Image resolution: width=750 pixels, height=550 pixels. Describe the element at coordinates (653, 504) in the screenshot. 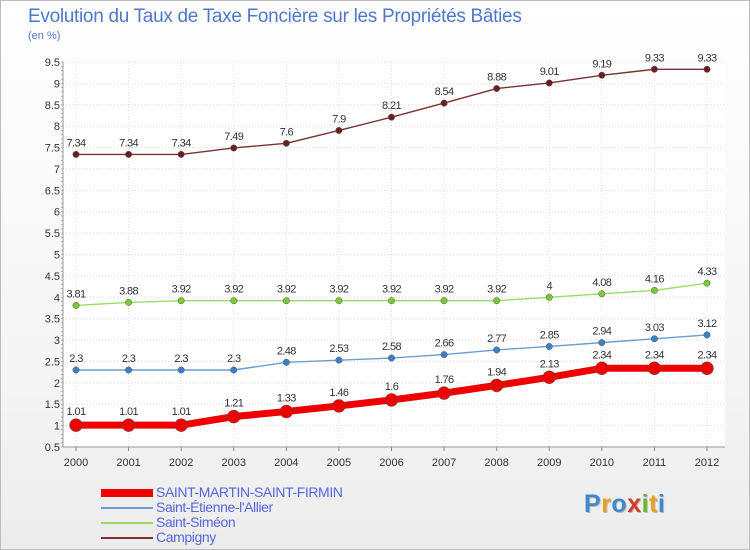

I see `logo-letter: t` at that location.